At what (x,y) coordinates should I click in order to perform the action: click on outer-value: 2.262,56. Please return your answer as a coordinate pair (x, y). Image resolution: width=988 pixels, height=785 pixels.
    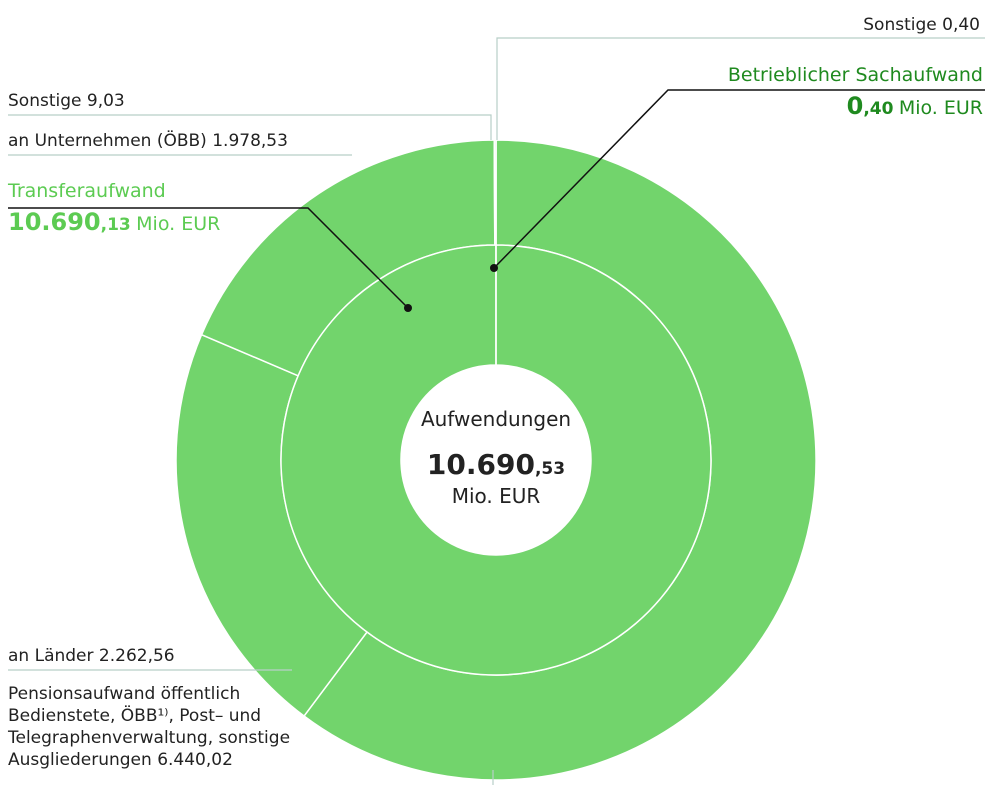
    Looking at the image, I should click on (136, 656).